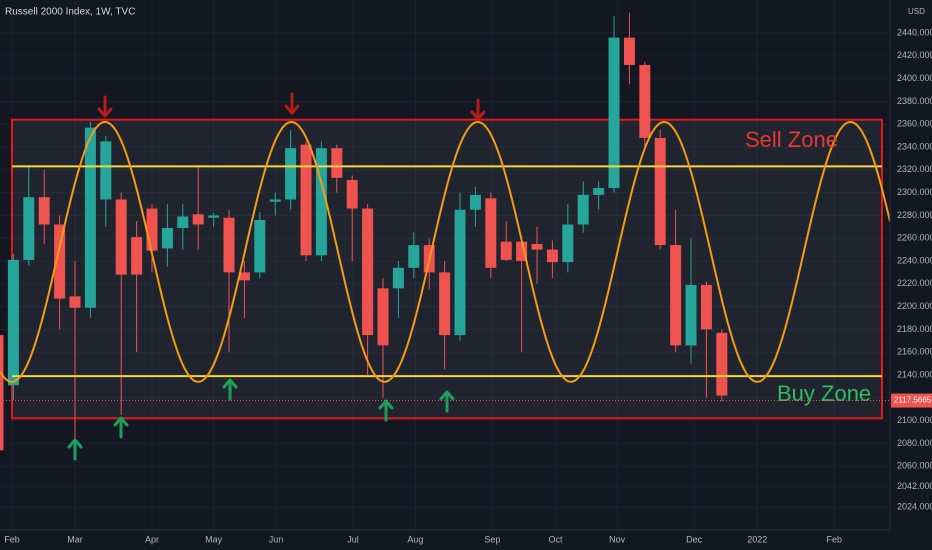  Describe the element at coordinates (492, 539) in the screenshot. I see `x-tick-label: Sep` at that location.